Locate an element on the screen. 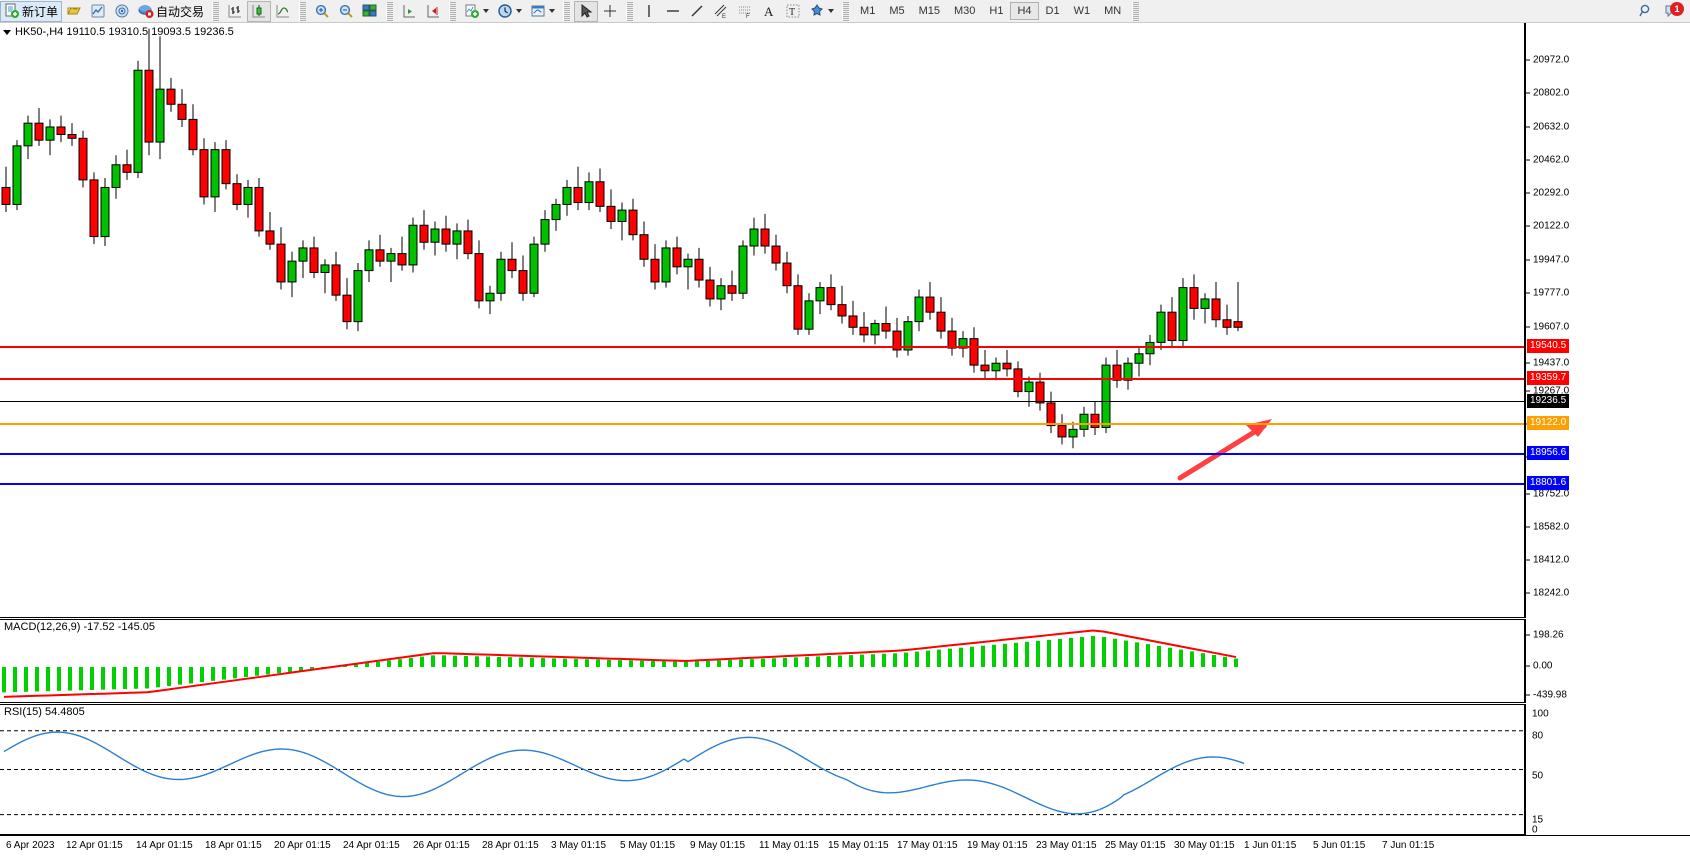  text-label-button: T is located at coordinates (793, 11).